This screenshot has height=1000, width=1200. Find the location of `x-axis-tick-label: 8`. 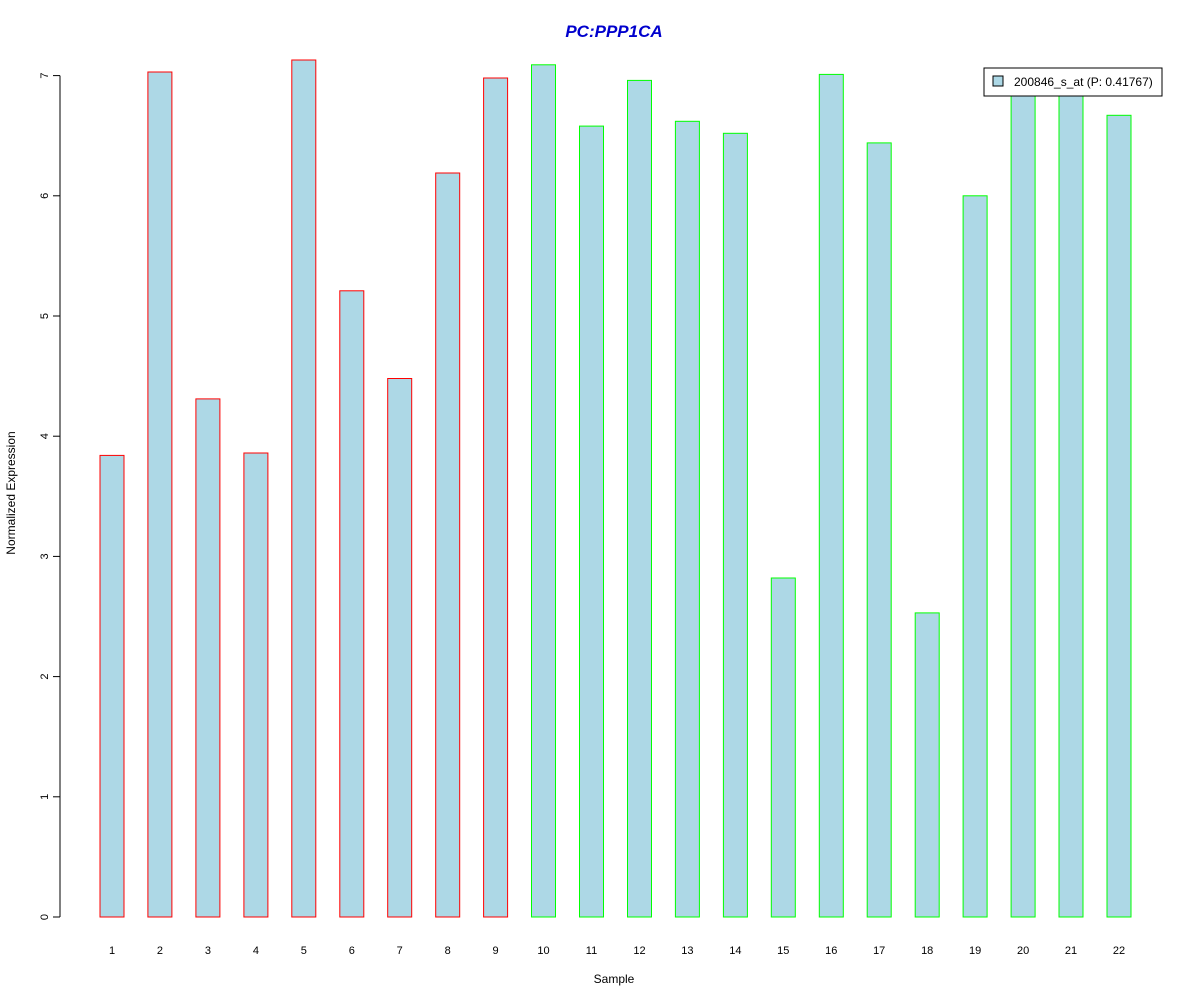

x-axis-tick-label: 8 is located at coordinates (448, 951).